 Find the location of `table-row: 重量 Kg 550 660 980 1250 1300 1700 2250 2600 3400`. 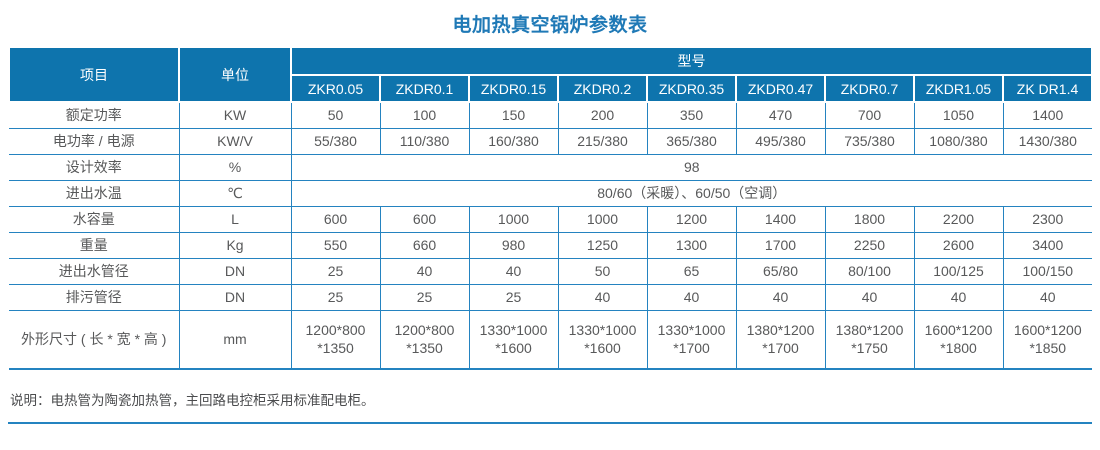

table-row: 重量 Kg 550 660 980 1250 1300 1700 2250 2600 3400 is located at coordinates (551, 245).